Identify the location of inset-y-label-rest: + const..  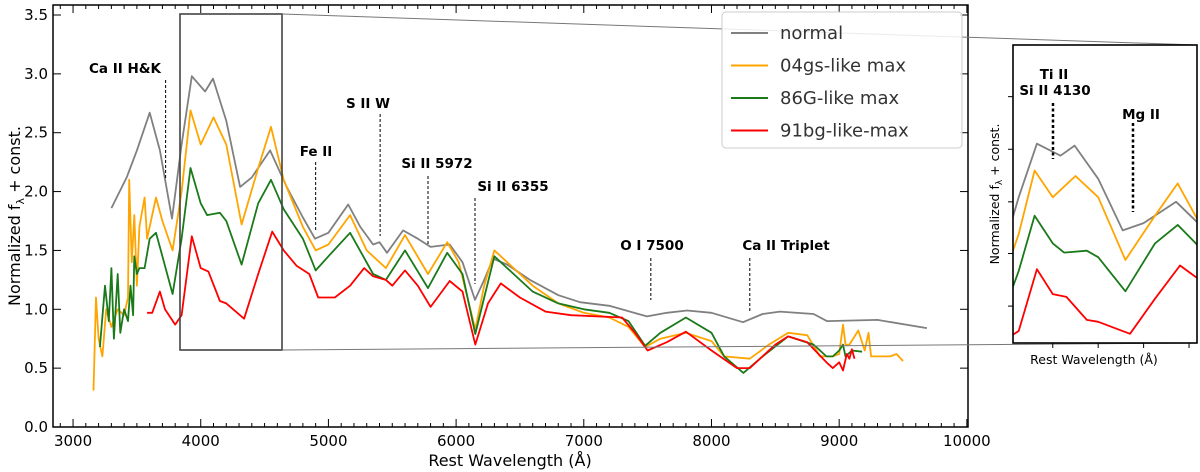
(994, 152).